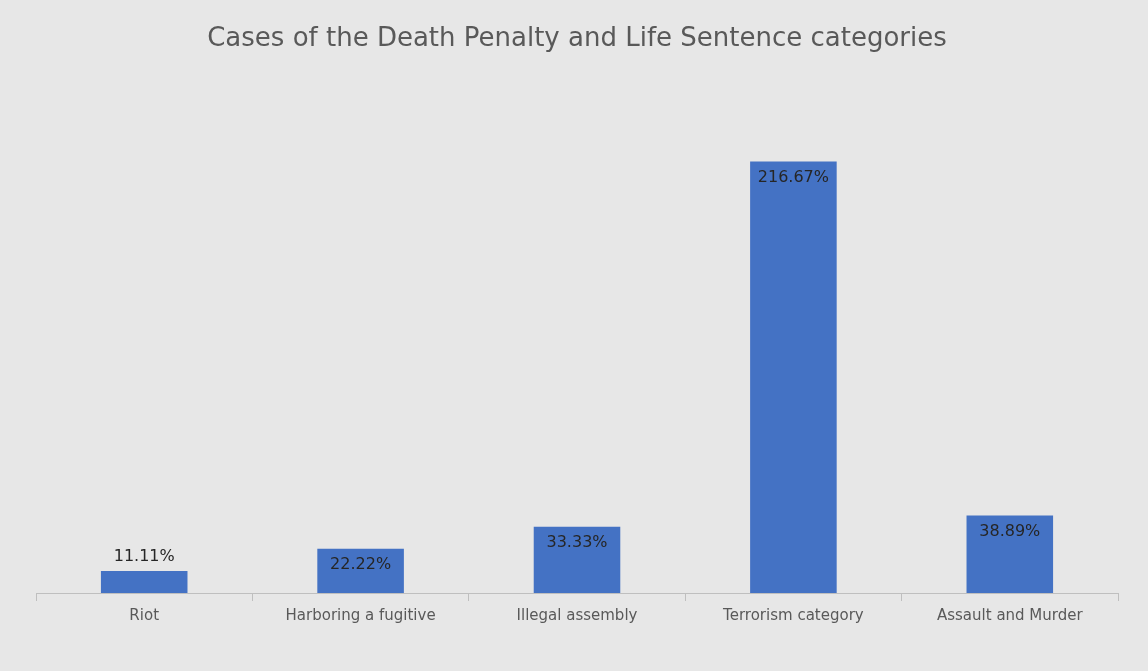 This screenshot has height=671, width=1148. What do you see at coordinates (577, 541) in the screenshot?
I see `data-label: 33.33%` at bounding box center [577, 541].